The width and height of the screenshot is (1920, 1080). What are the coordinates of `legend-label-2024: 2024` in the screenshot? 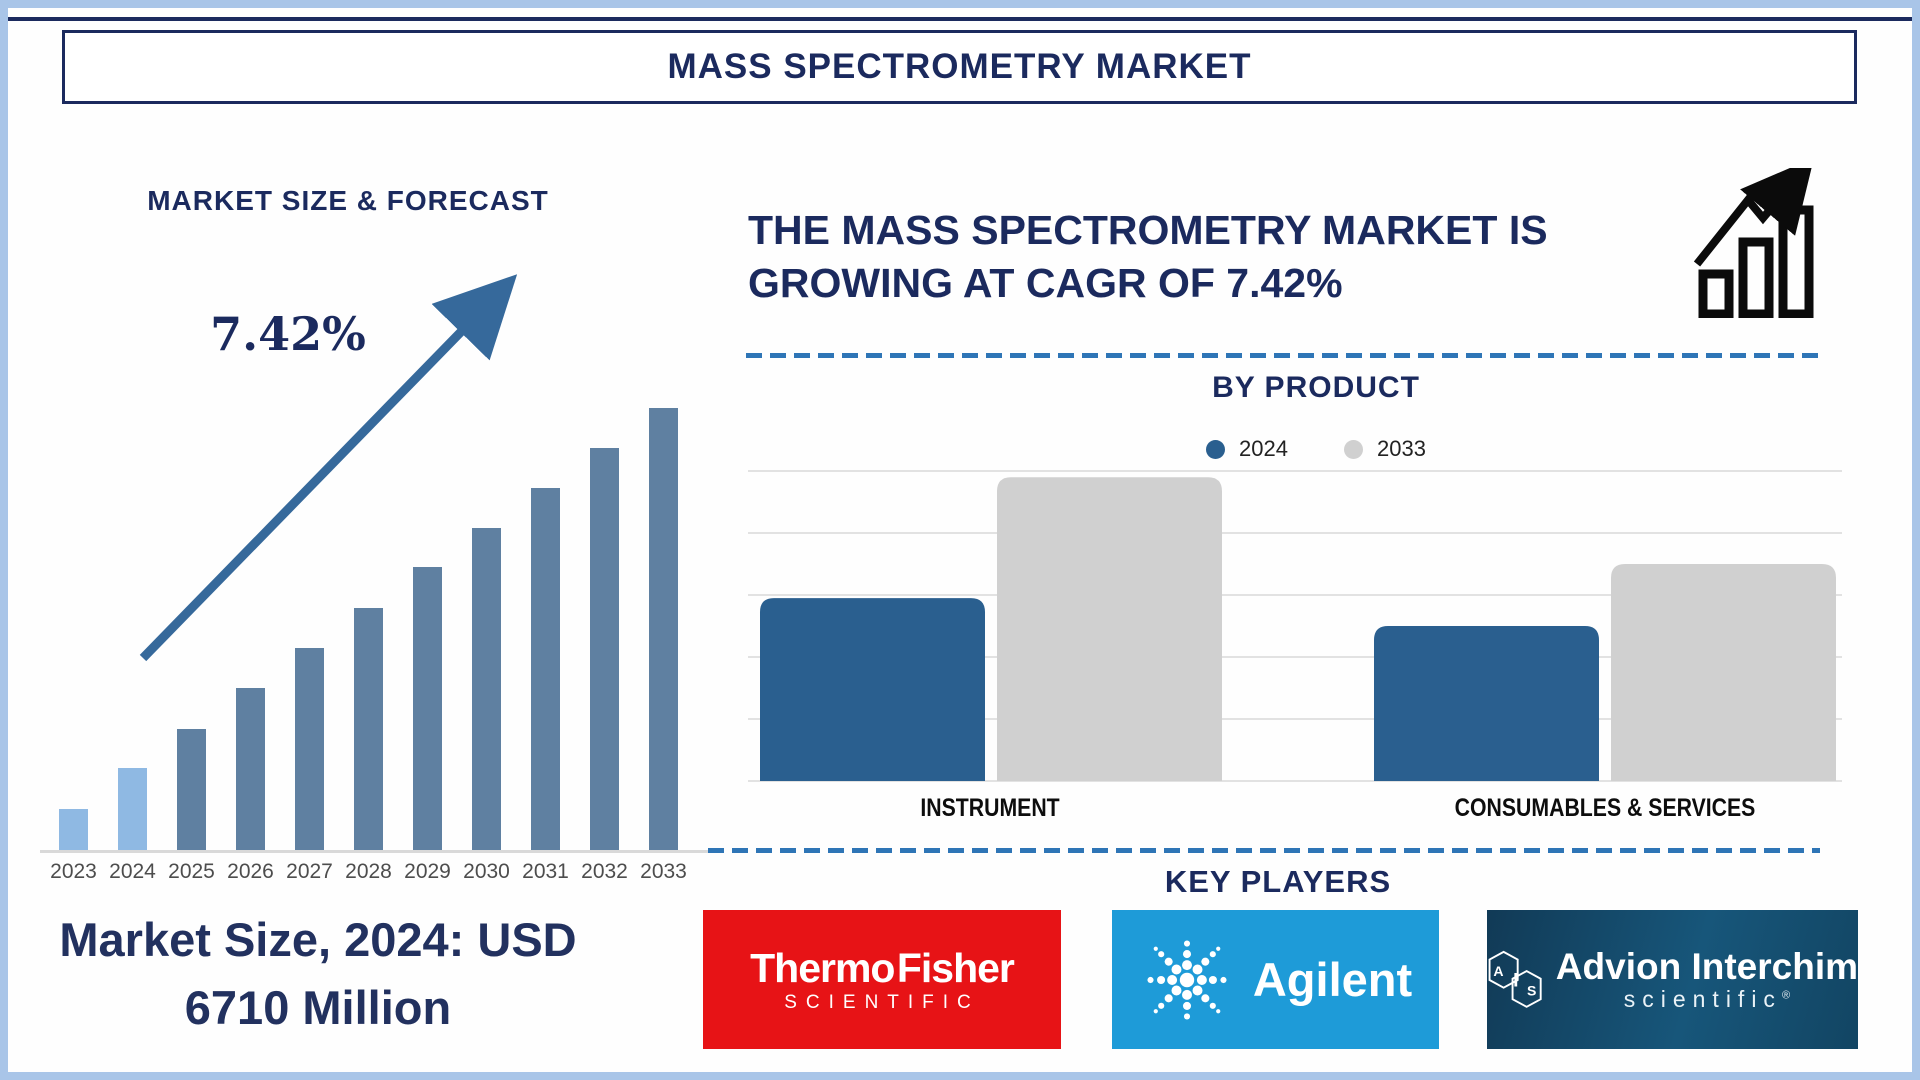 It's located at (1263, 448).